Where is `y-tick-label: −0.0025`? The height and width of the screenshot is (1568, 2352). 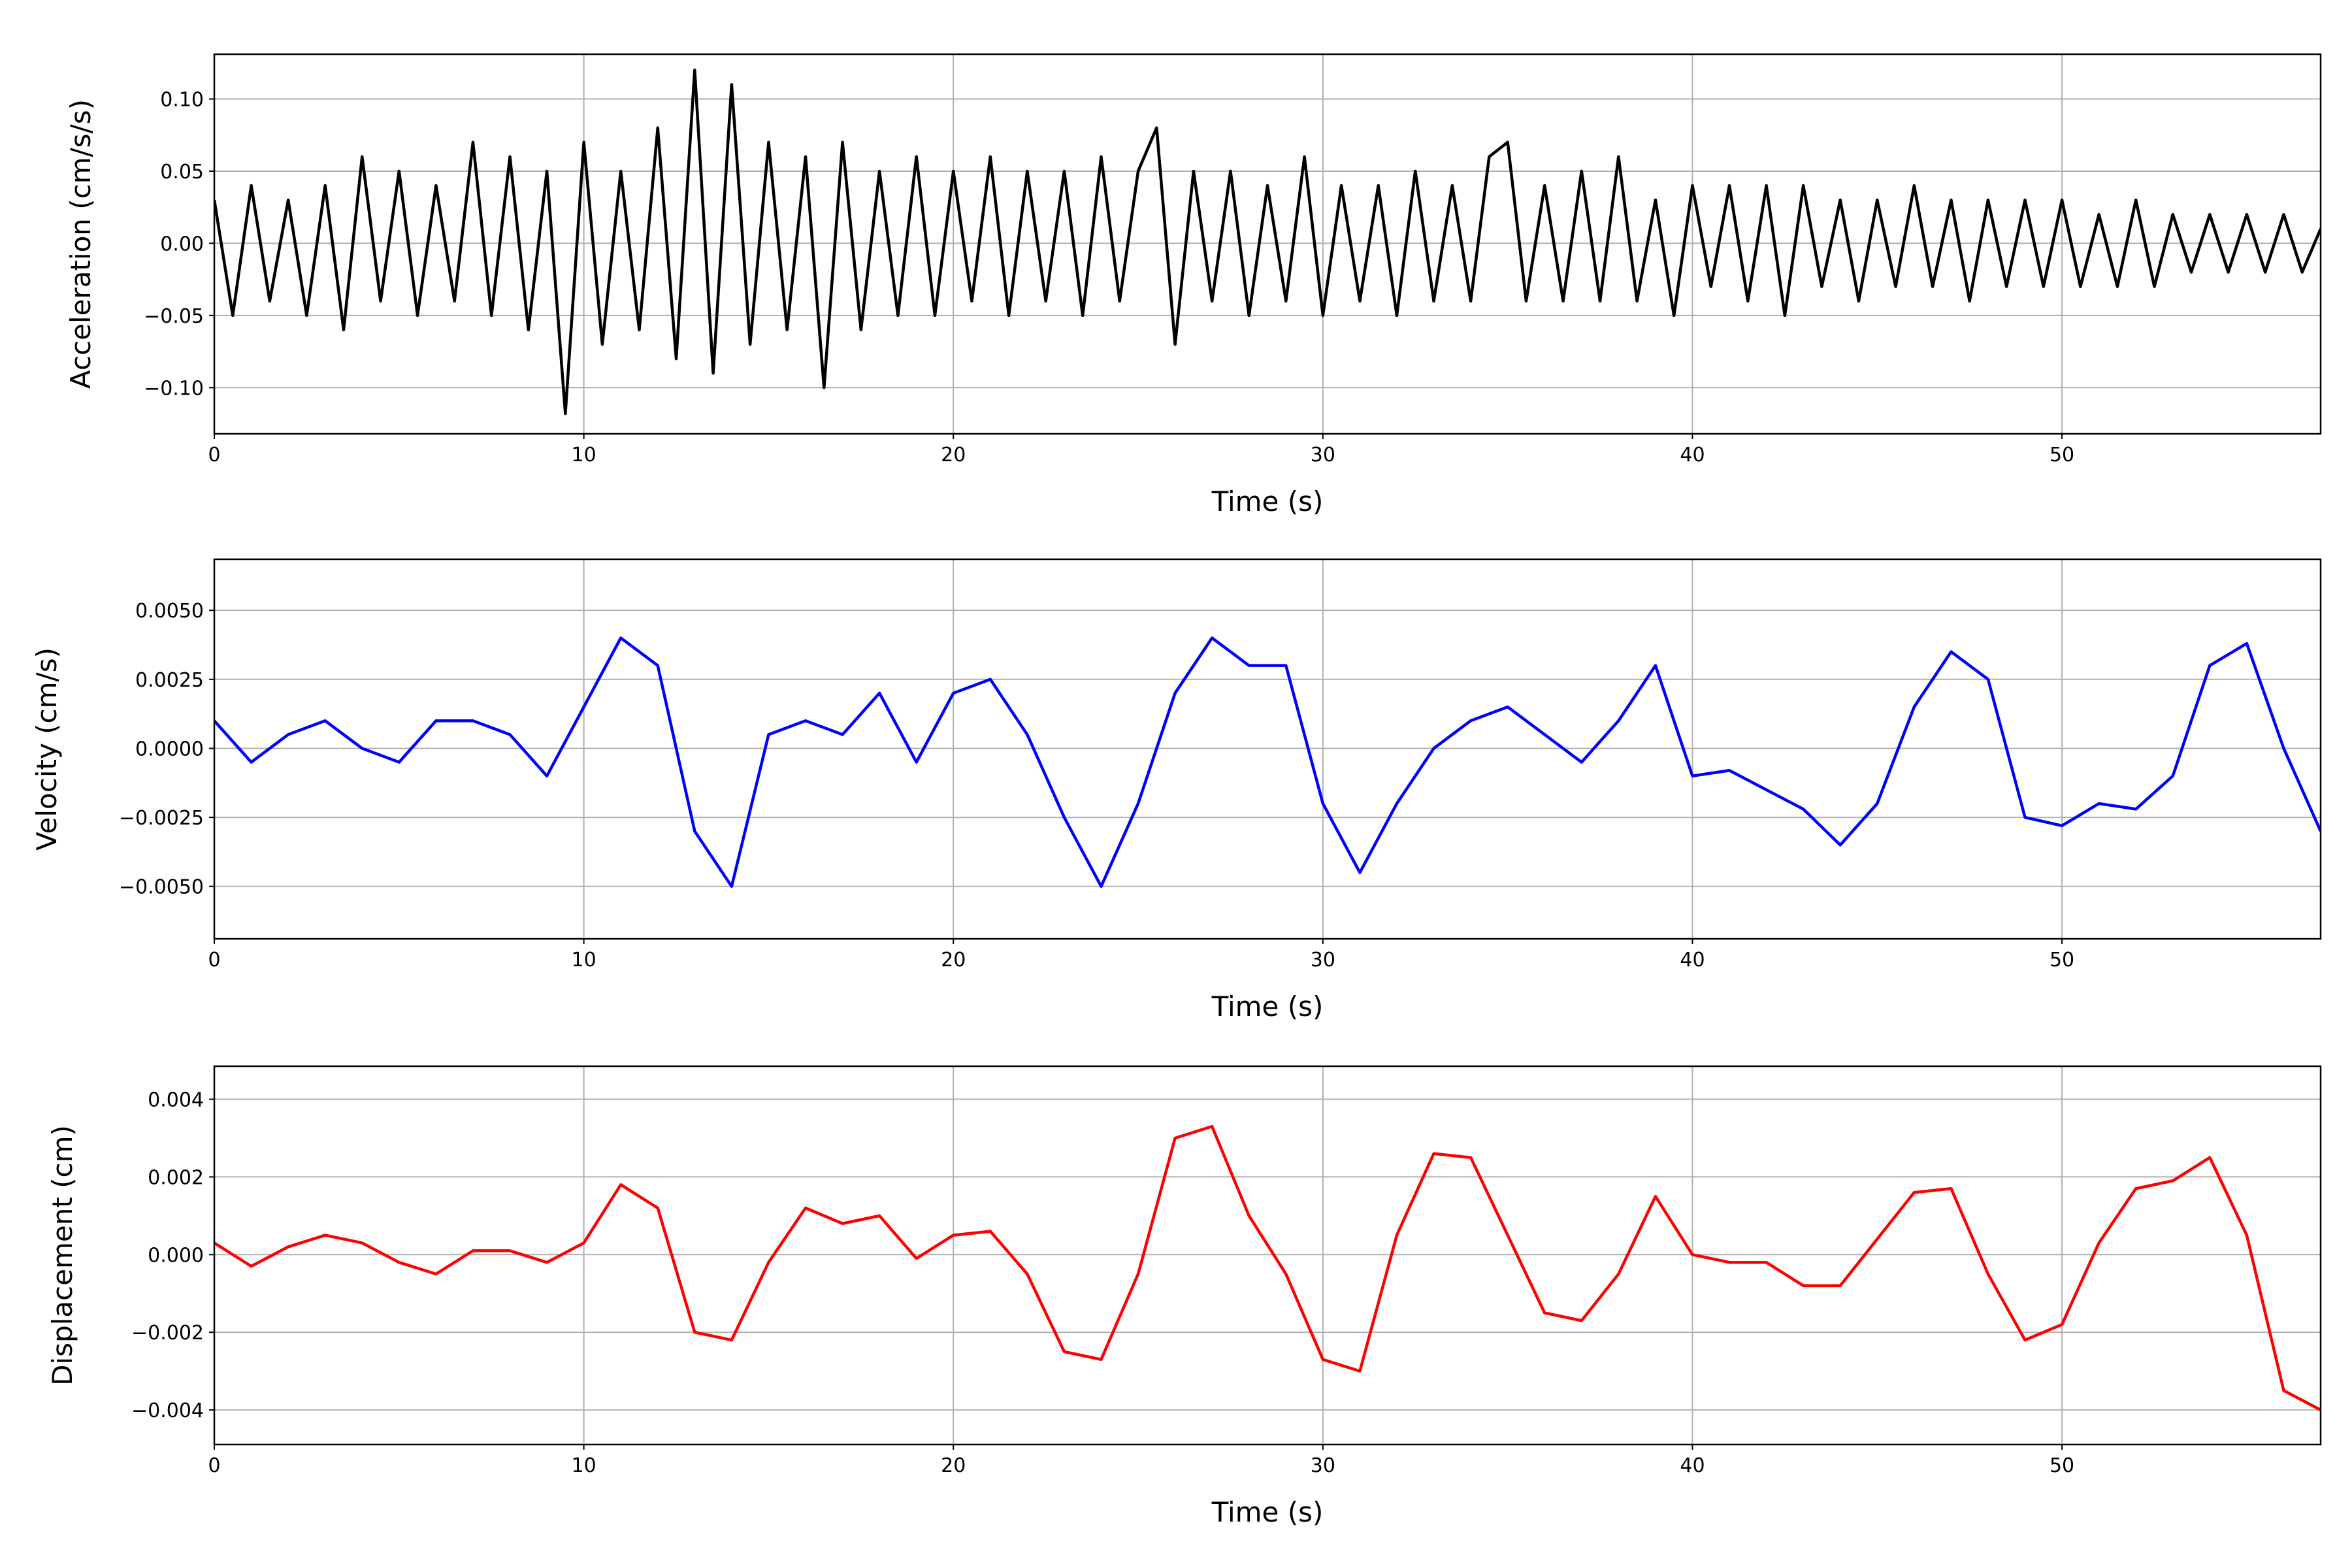 y-tick-label: −0.0025 is located at coordinates (161, 818).